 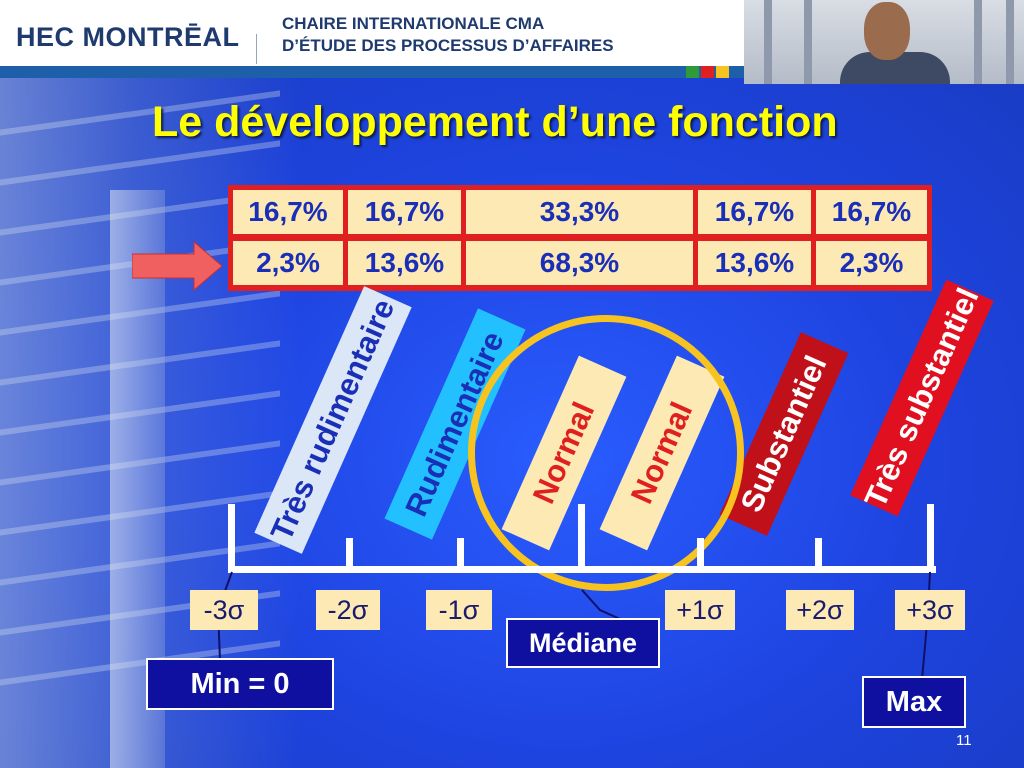 I want to click on table-cell-r2c1: 2,3%, so click(x=288, y=263).